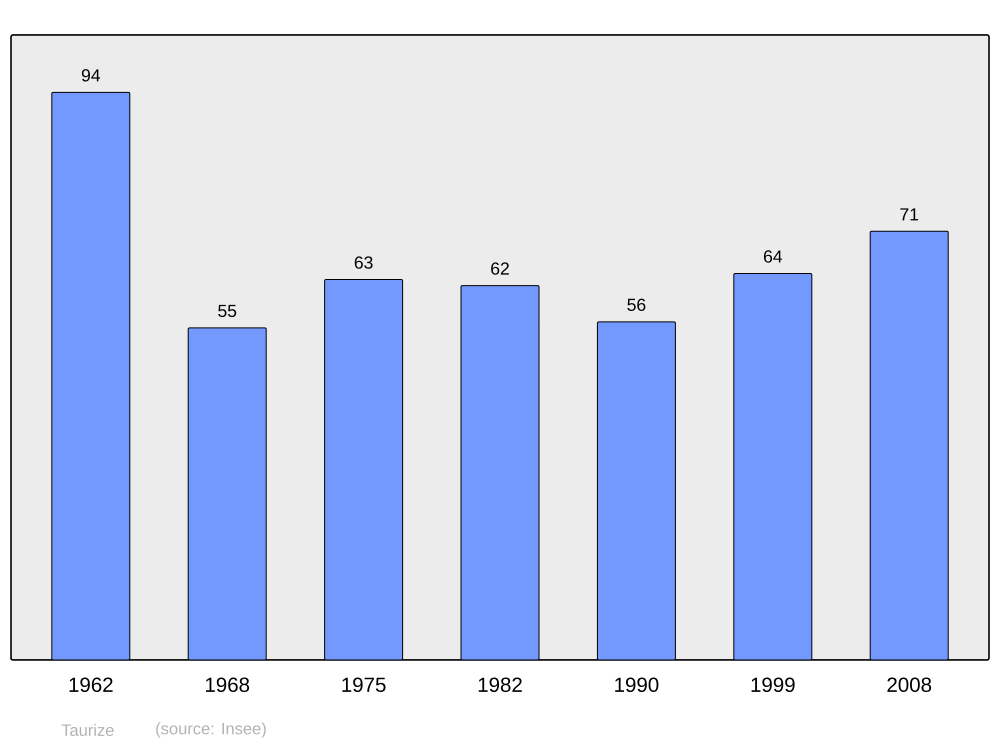 This screenshot has width=1000, height=747. I want to click on x-tick-label: 1999, so click(773, 685).